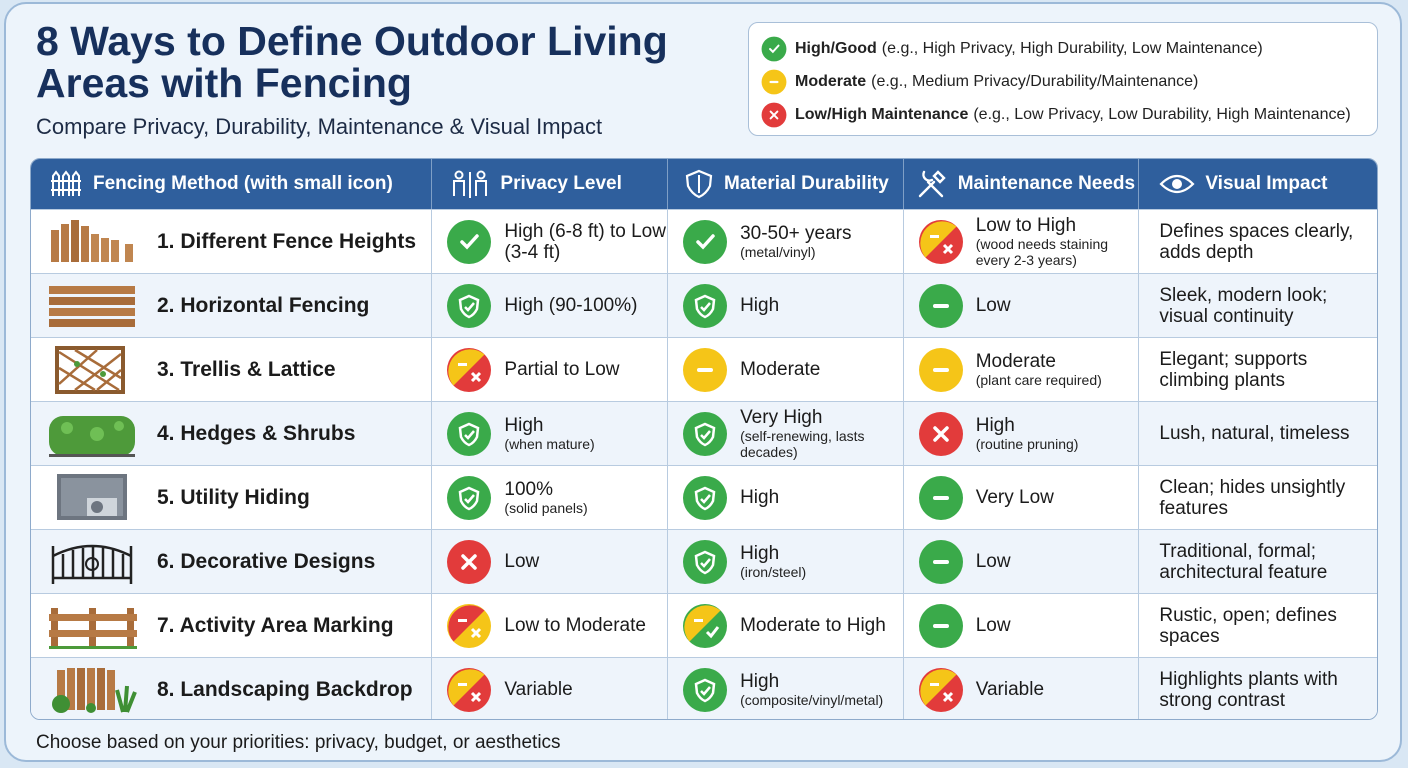 The image size is (1408, 768). What do you see at coordinates (1038, 380) in the screenshot?
I see `cell-note: (plant care required)` at bounding box center [1038, 380].